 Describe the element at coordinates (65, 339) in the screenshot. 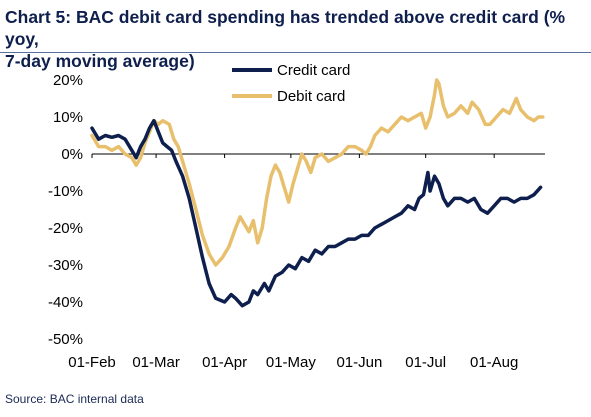

I see `y-tick-label: -50%` at that location.